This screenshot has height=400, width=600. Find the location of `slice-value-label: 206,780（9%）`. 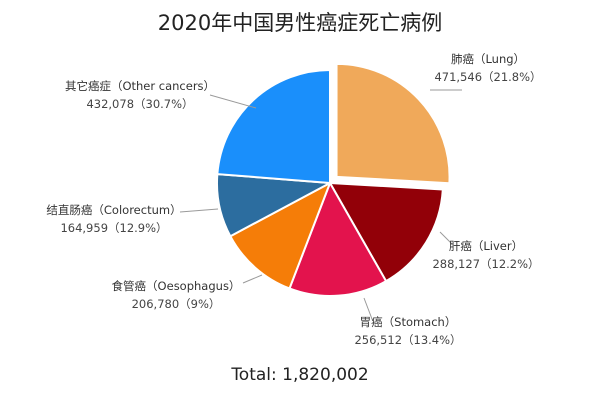

slice-value-label: 206,780（9%） is located at coordinates (176, 304).